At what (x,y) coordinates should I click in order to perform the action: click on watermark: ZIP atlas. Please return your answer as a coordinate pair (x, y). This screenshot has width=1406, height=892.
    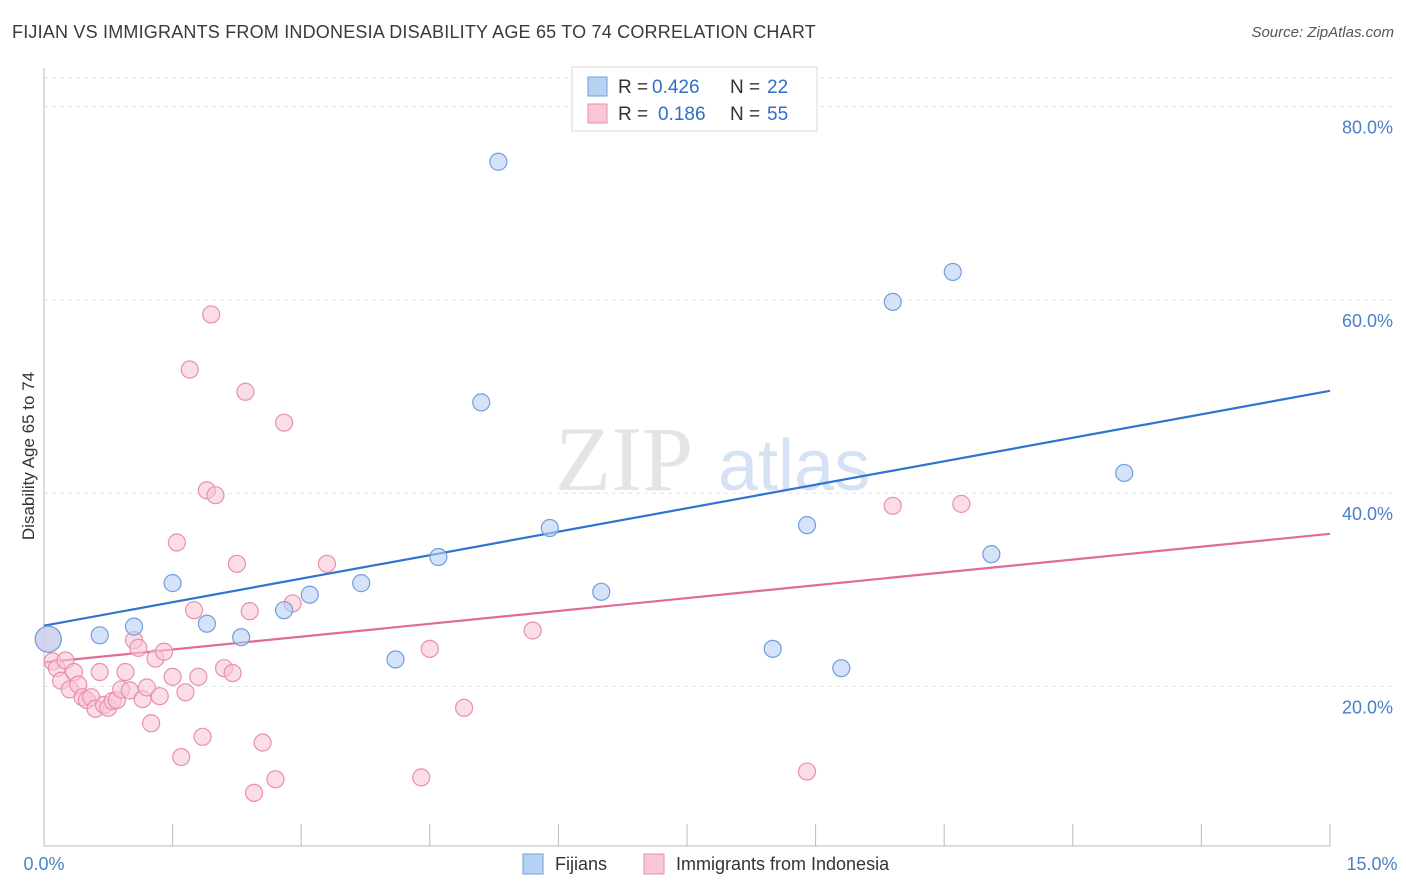
    Looking at the image, I should click on (712, 459).